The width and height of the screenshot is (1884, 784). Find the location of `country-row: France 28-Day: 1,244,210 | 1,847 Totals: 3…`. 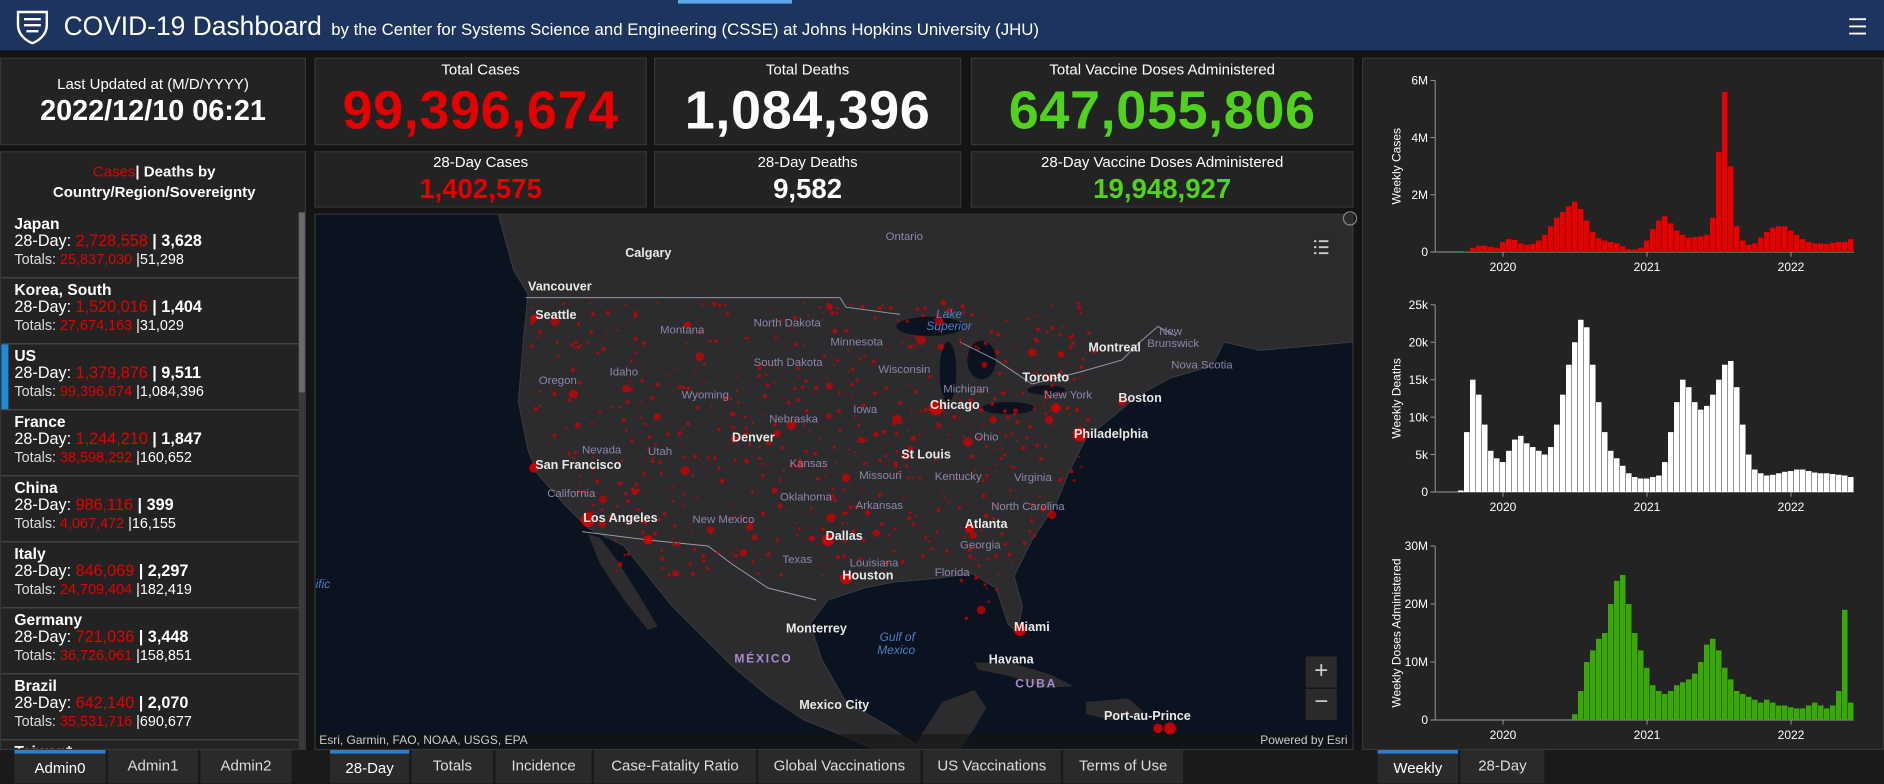

country-row: France 28-Day: 1,244,210 | 1,847 Totals: 3… is located at coordinates (150, 443).